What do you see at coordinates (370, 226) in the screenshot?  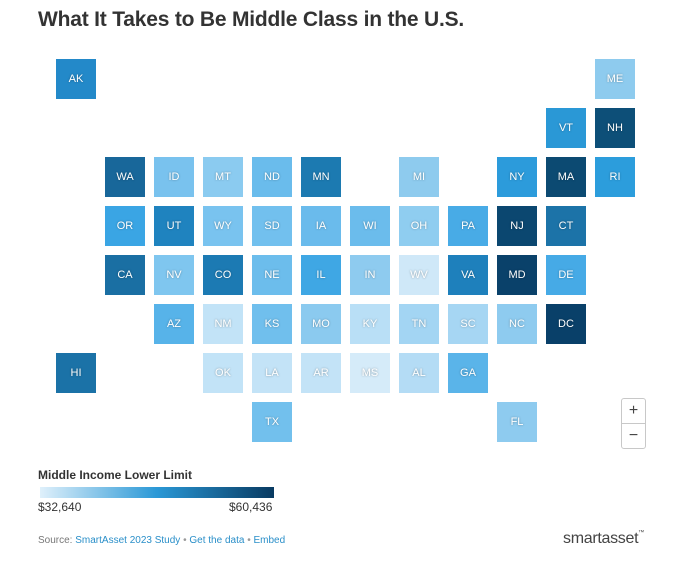 I see `state-tile-wi: WI` at bounding box center [370, 226].